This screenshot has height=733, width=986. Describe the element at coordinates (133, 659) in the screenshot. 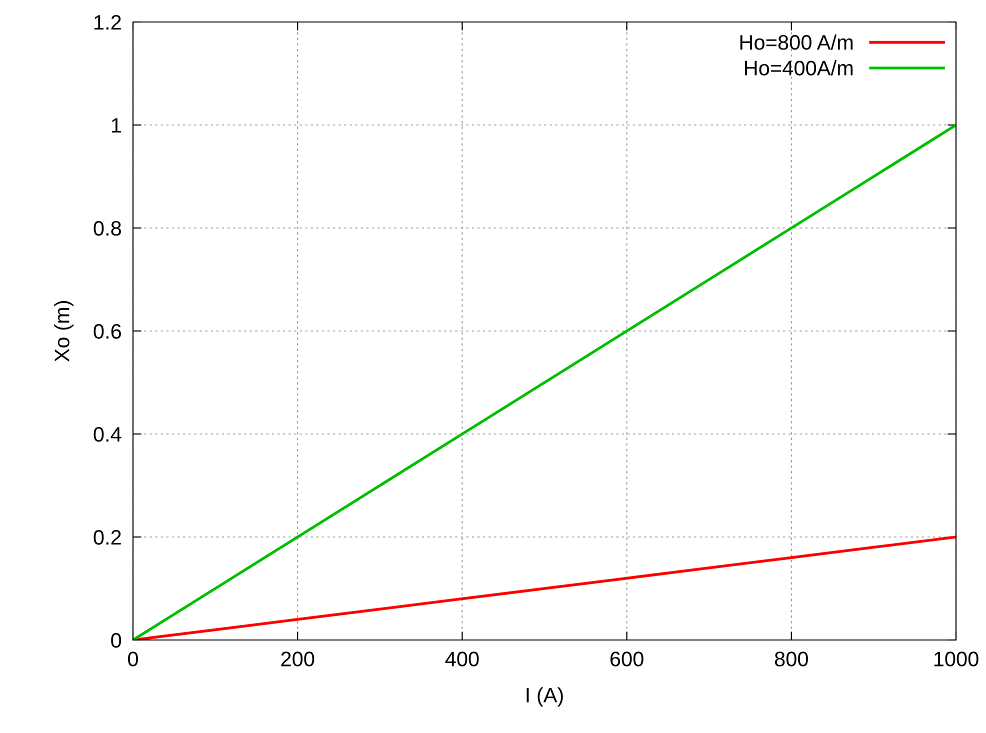

I see `x-tick-label: 0` at that location.